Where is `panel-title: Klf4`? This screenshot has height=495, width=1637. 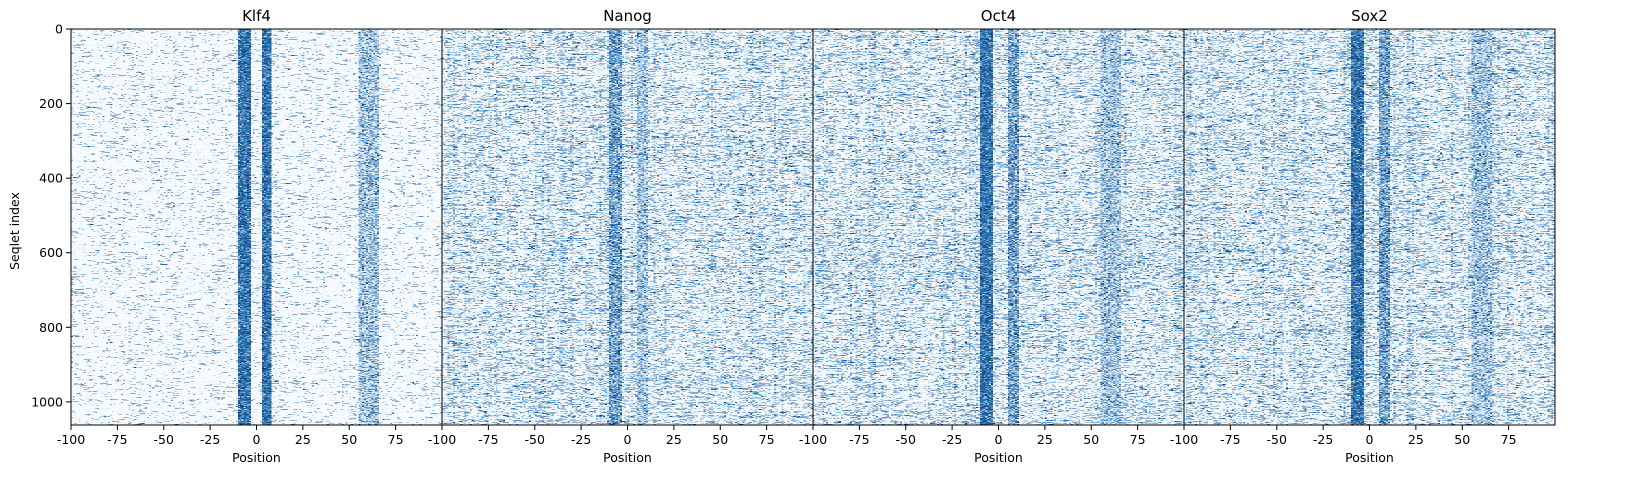
panel-title: Klf4 is located at coordinates (256, 16).